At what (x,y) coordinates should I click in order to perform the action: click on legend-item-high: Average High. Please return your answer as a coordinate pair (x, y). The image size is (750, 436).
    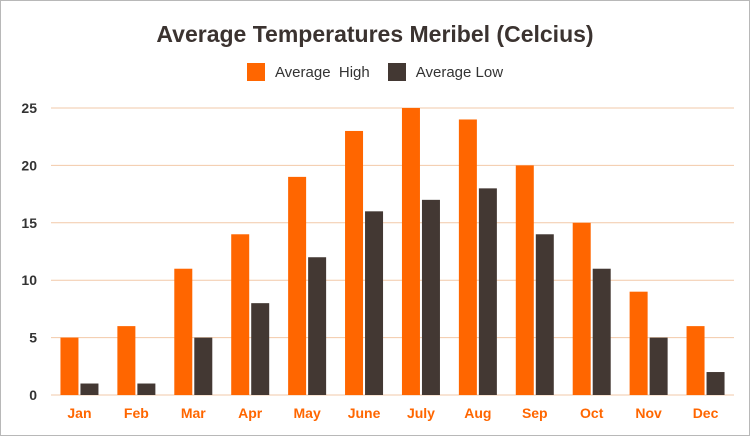
    Looking at the image, I should click on (308, 72).